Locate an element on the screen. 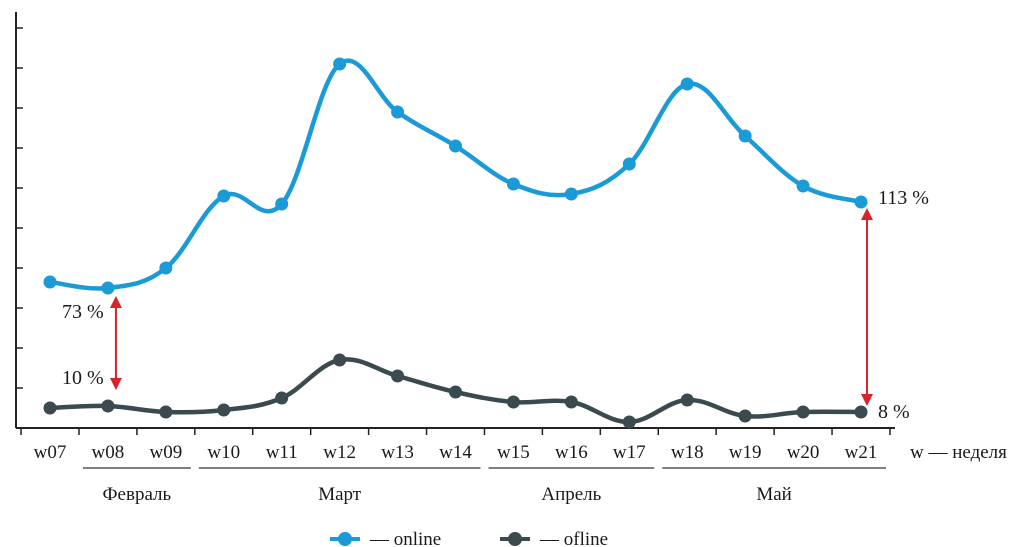 This screenshot has width=1032, height=547. x-tick-label: w15 is located at coordinates (513, 452).